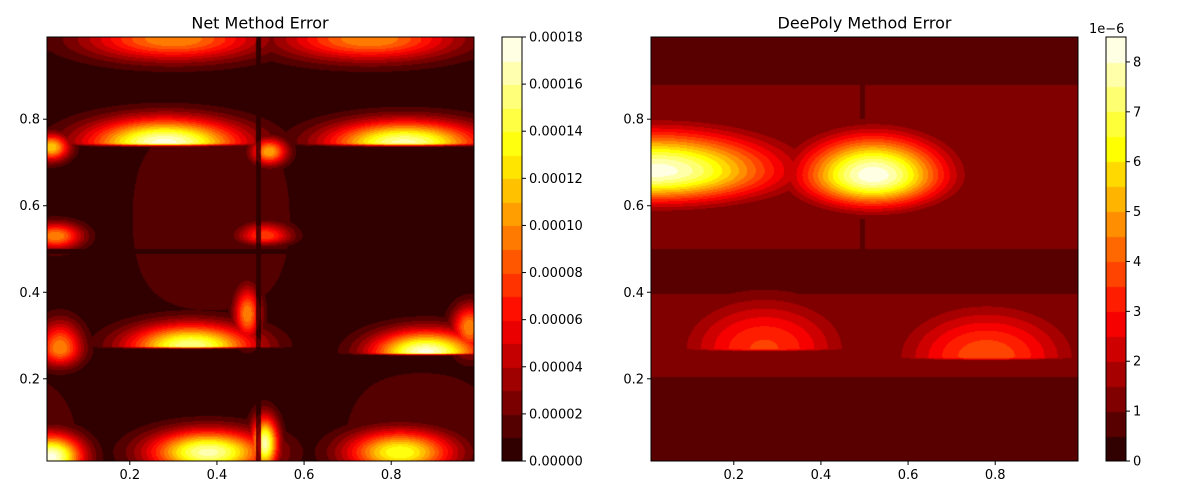 Image resolution: width=1200 pixels, height=500 pixels. Describe the element at coordinates (1137, 412) in the screenshot. I see `colorbar-tick-label: 1` at that location.